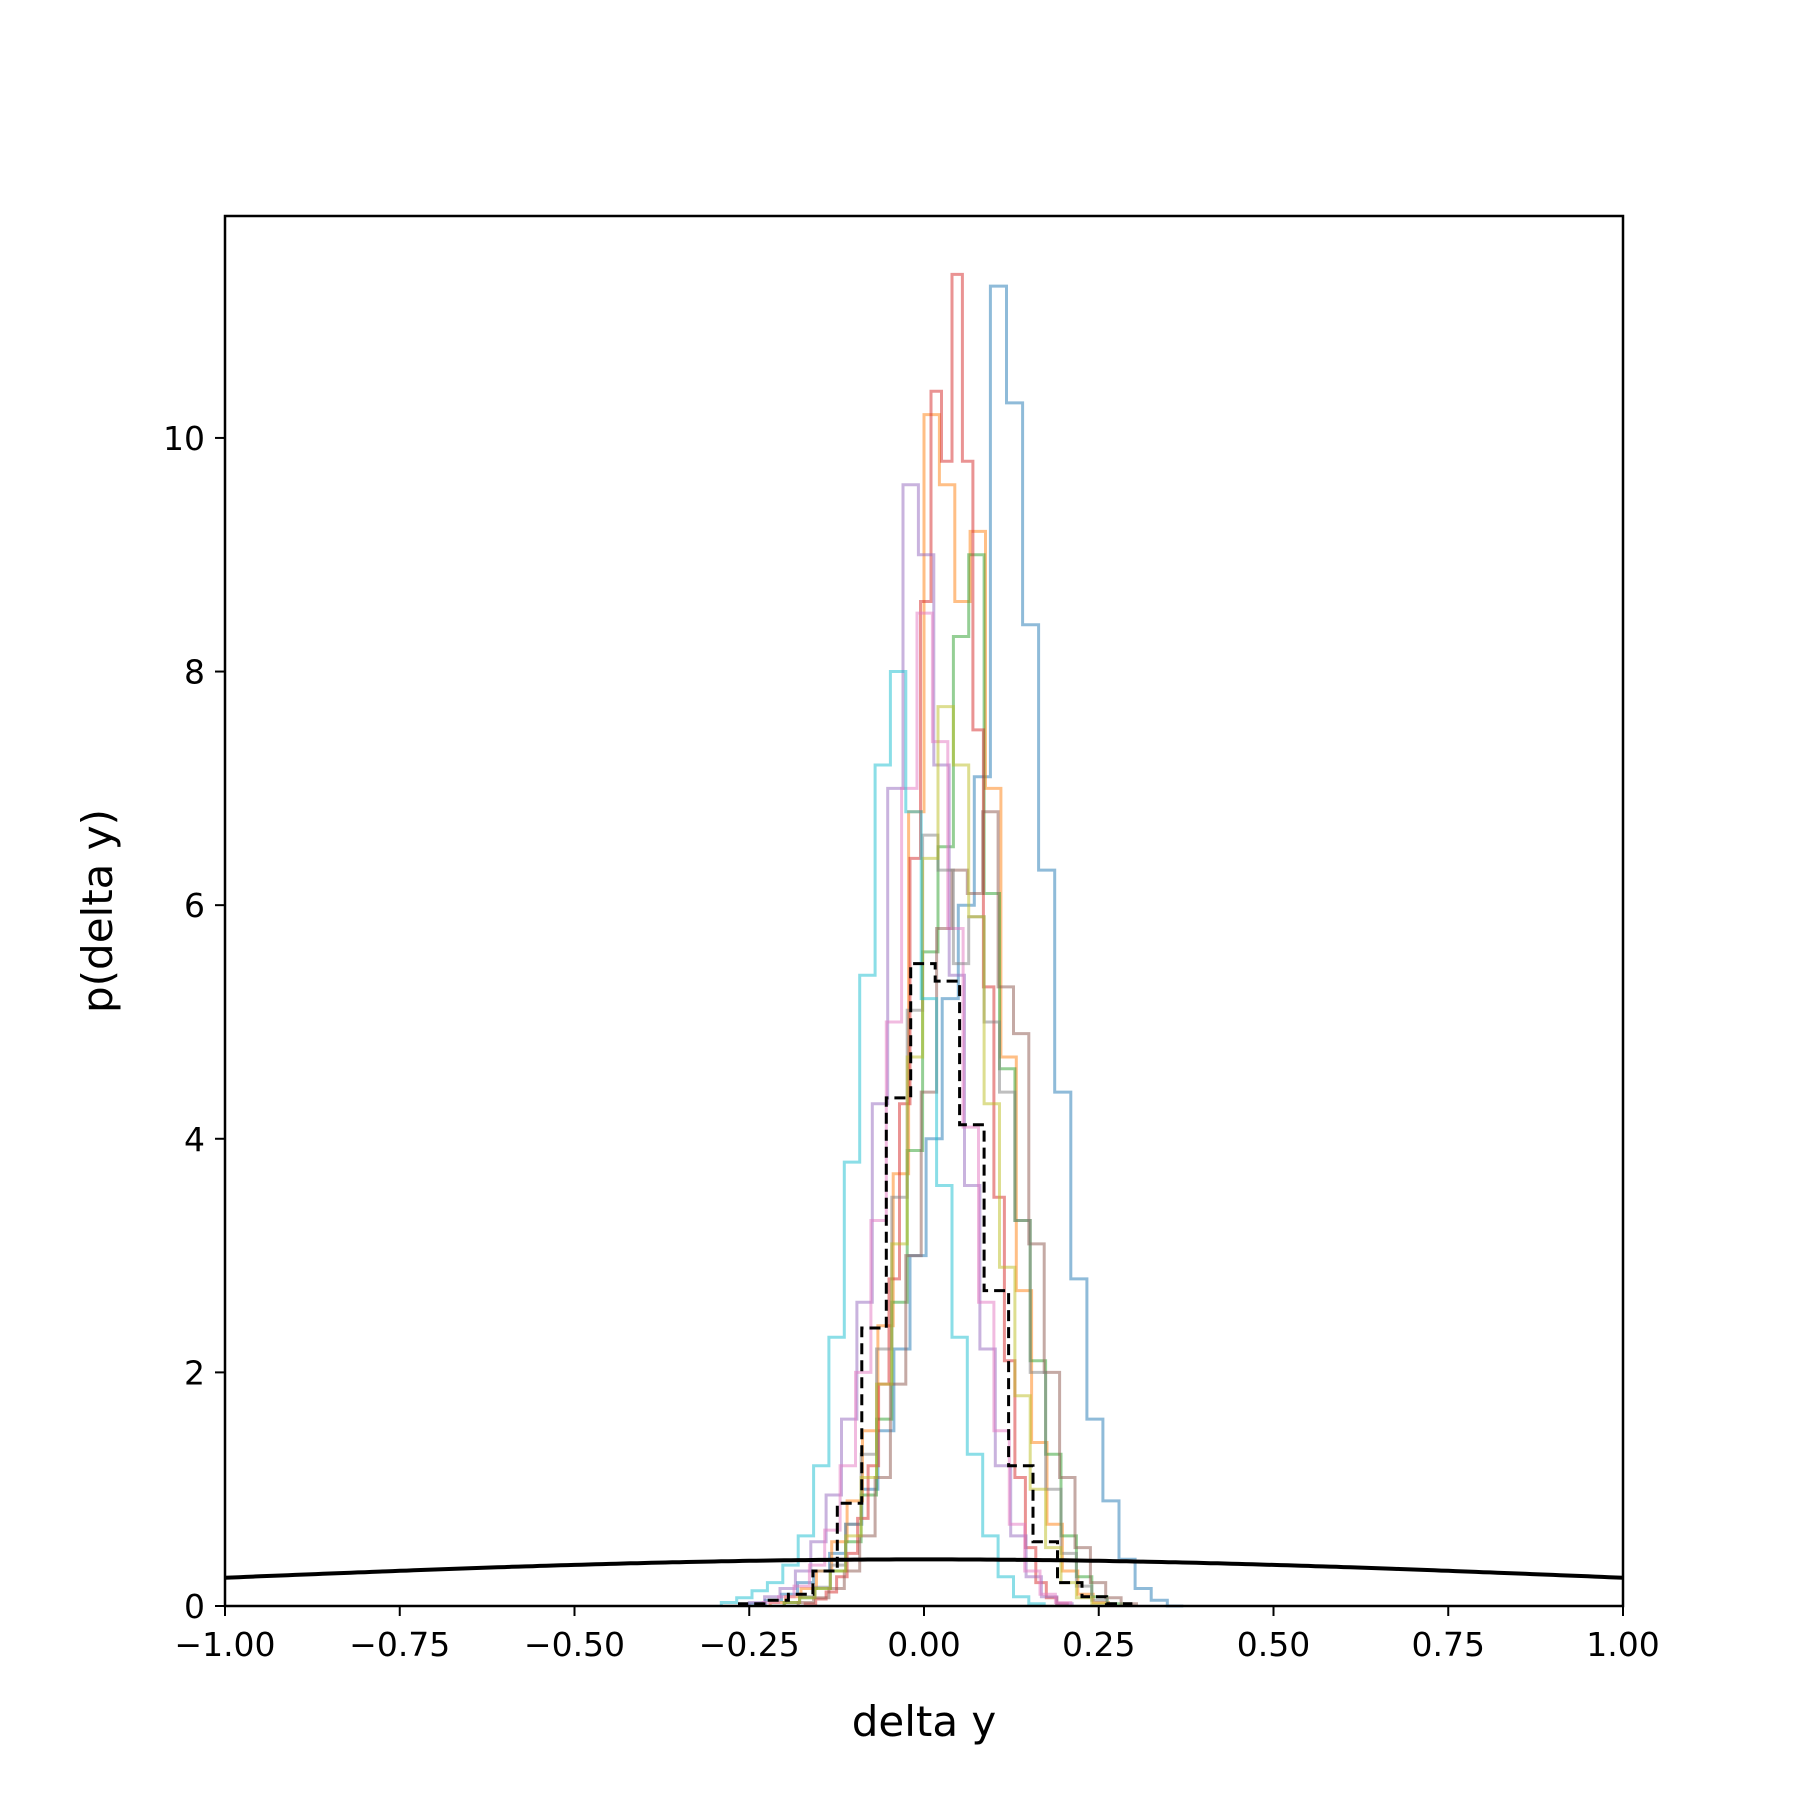 The image size is (1800, 1800). Describe the element at coordinates (924, 1721) in the screenshot. I see `x-axis-label: delta y` at that location.